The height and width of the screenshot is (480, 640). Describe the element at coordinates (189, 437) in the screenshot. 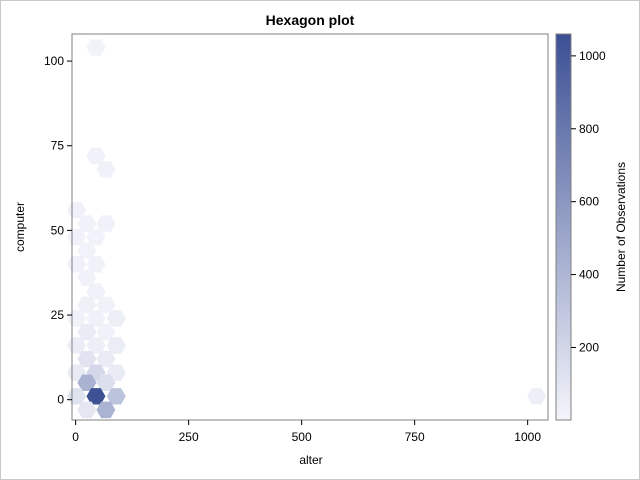

I see `x-tick-label: 250` at that location.